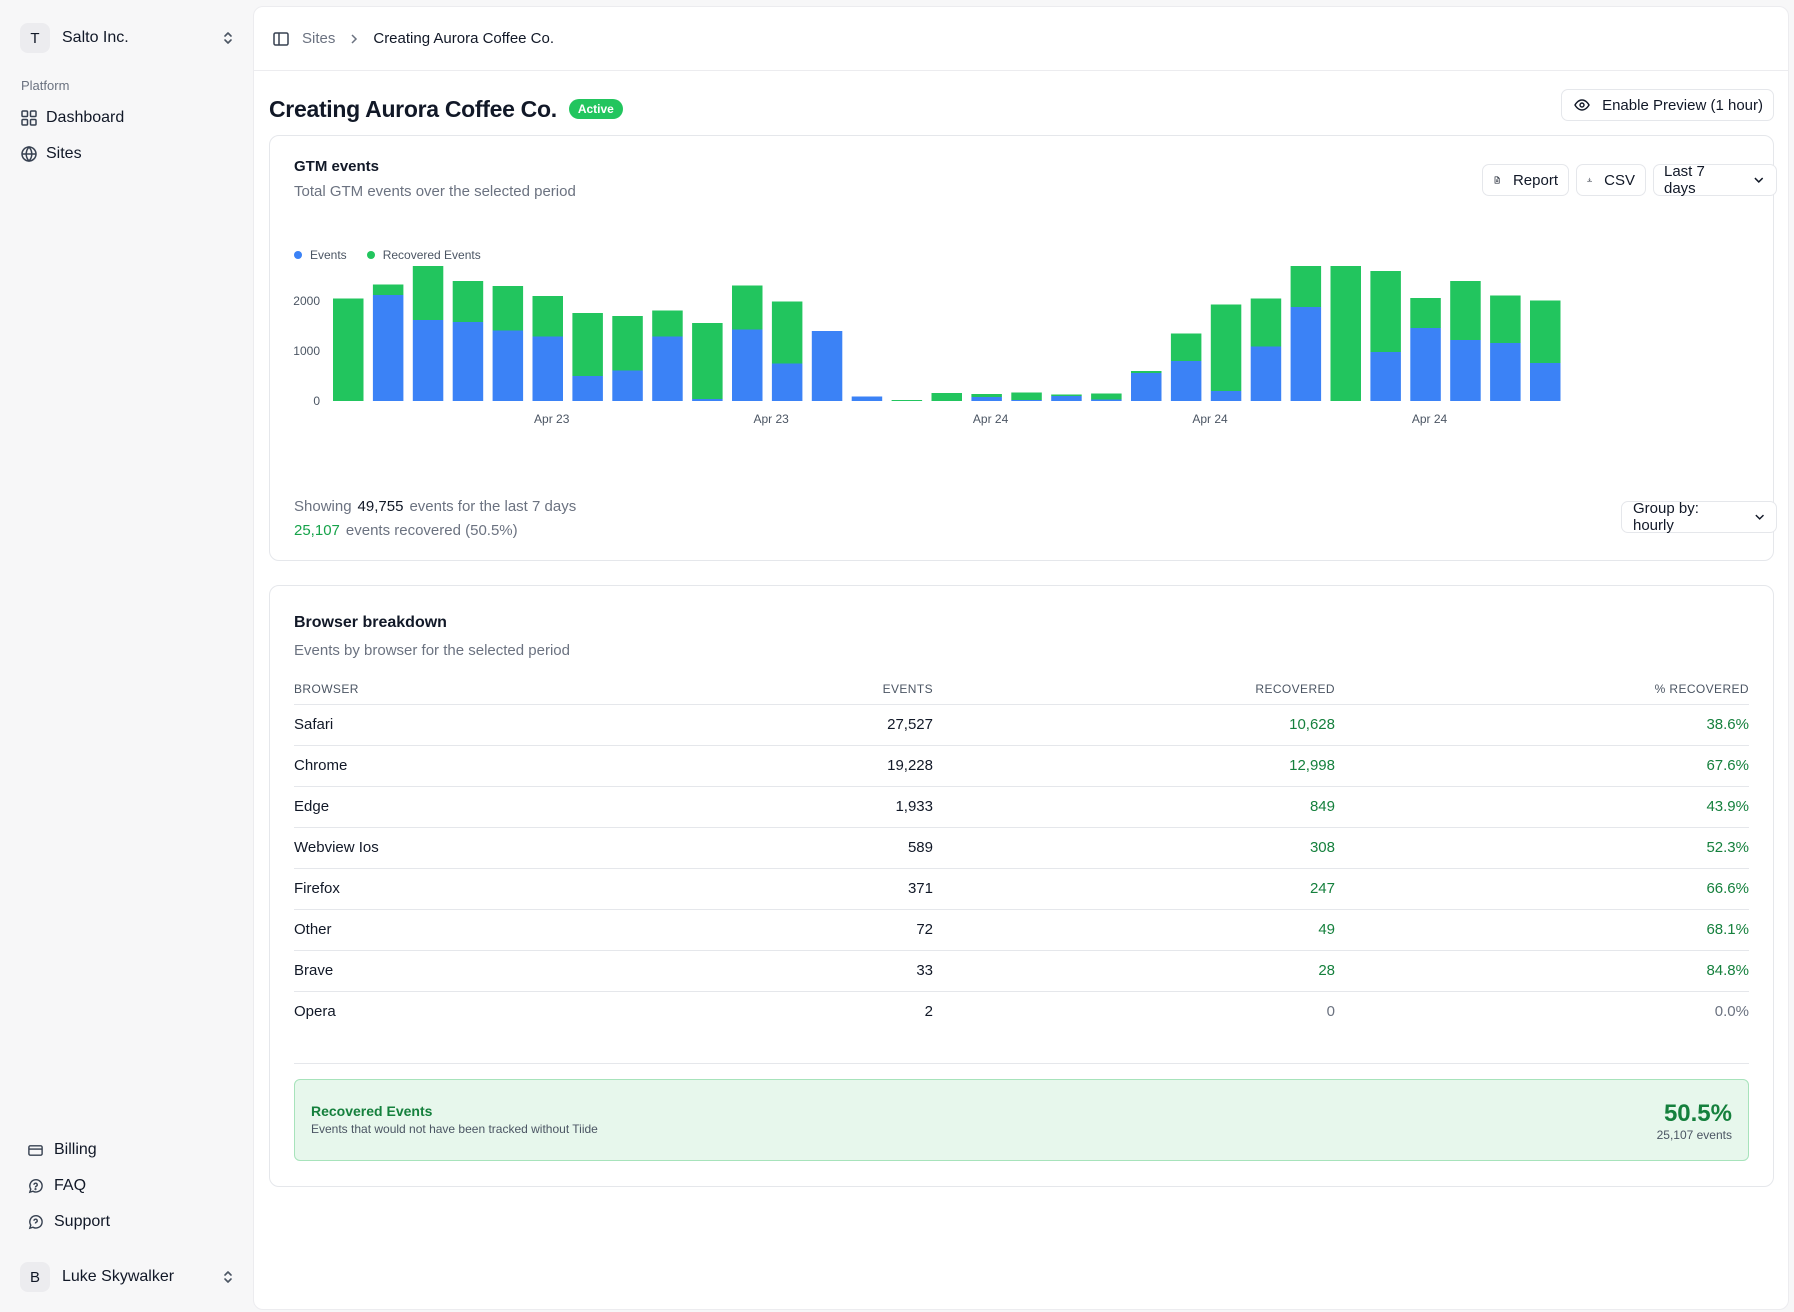 Image resolution: width=1794 pixels, height=1312 pixels. Describe the element at coordinates (281, 39) in the screenshot. I see `sidebar-toggle-icon` at that location.